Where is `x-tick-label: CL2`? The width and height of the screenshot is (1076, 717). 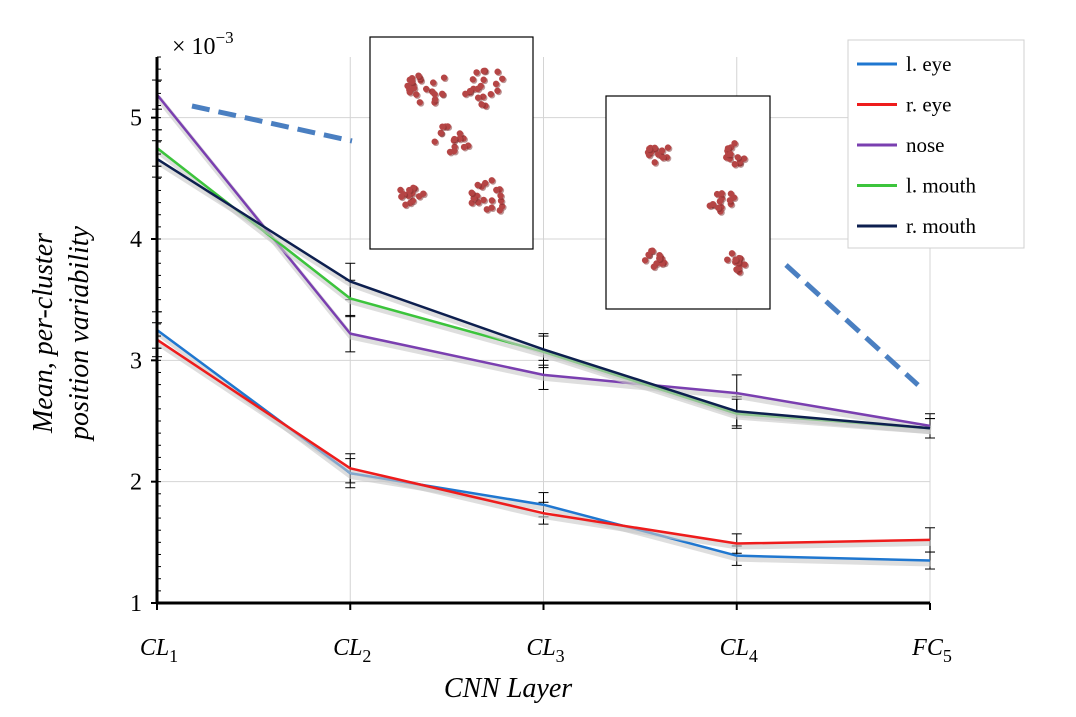
x-tick-label: CL2 is located at coordinates (352, 650).